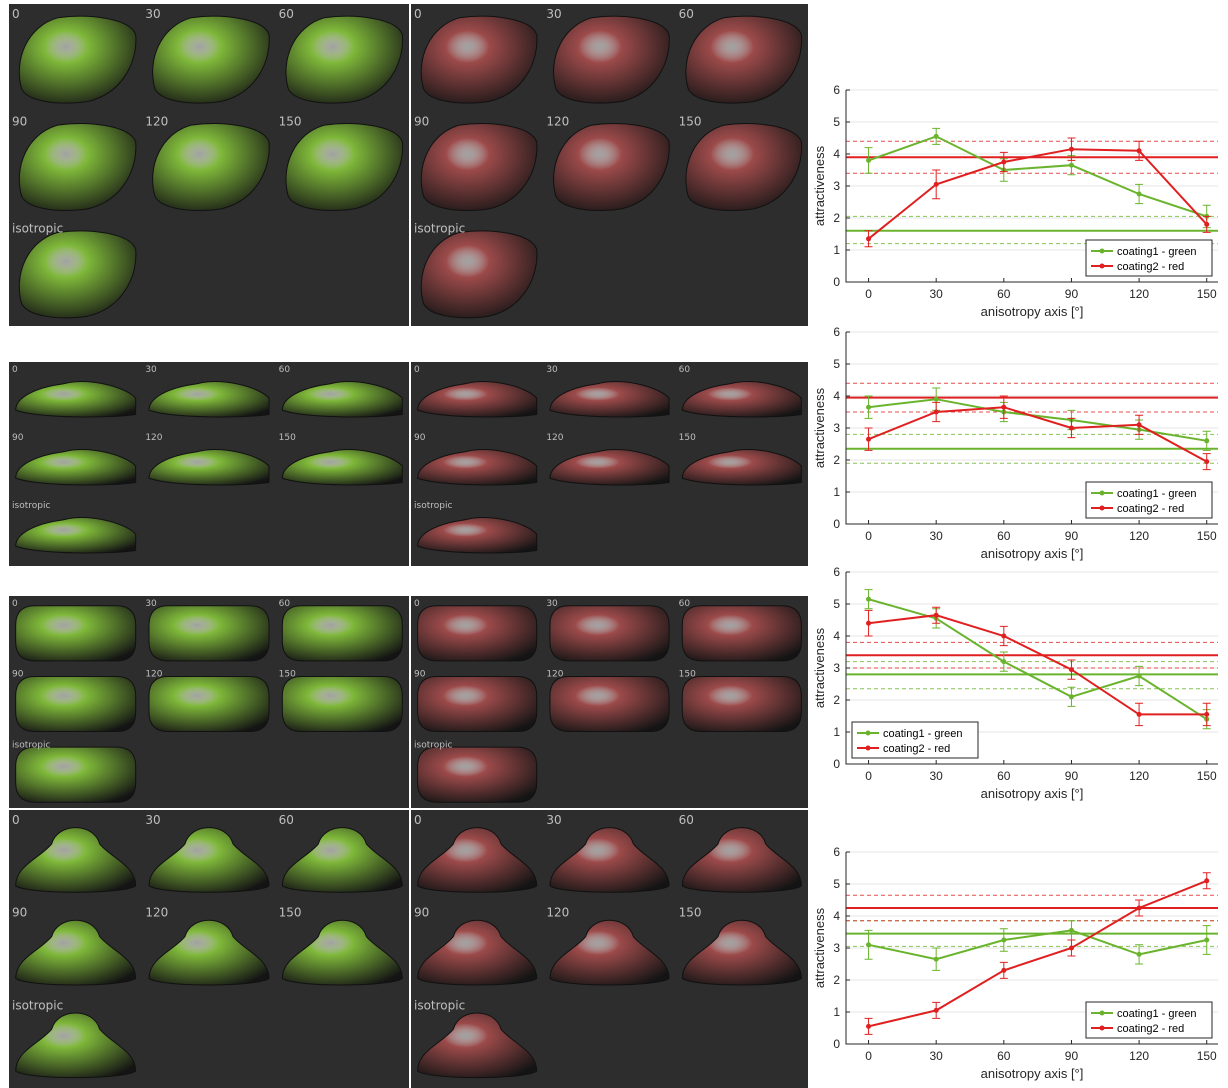 This screenshot has width=1228, height=1088. I want to click on render-panel-tub-shape-red: 0 30 60 90 120 150 isotropic, so click(609, 702).